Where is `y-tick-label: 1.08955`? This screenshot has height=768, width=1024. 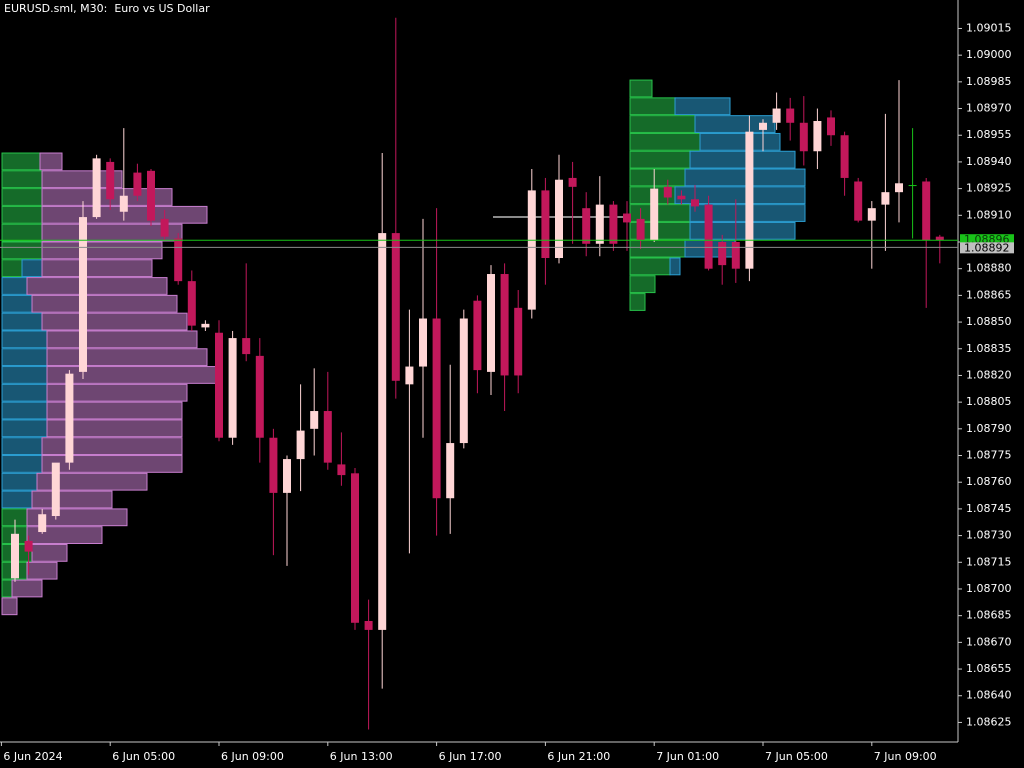 y-tick-label: 1.08955 is located at coordinates (989, 134).